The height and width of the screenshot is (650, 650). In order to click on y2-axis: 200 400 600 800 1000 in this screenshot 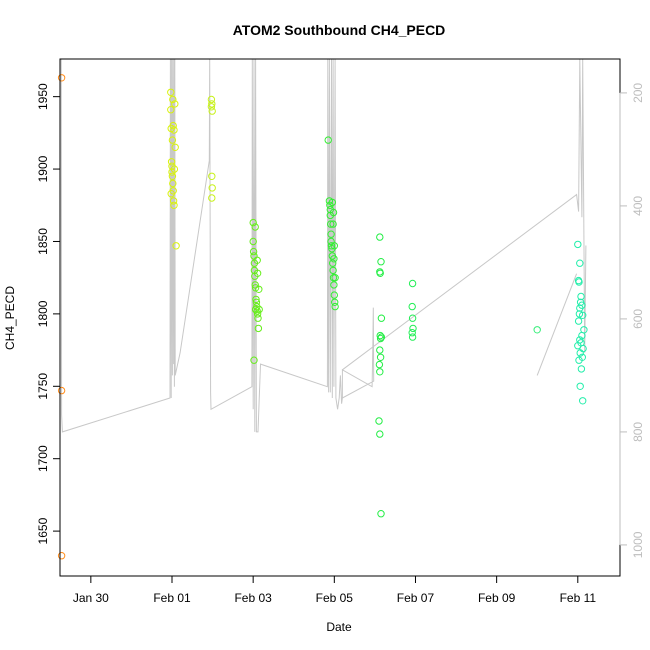, I will do `click(632, 321)`.